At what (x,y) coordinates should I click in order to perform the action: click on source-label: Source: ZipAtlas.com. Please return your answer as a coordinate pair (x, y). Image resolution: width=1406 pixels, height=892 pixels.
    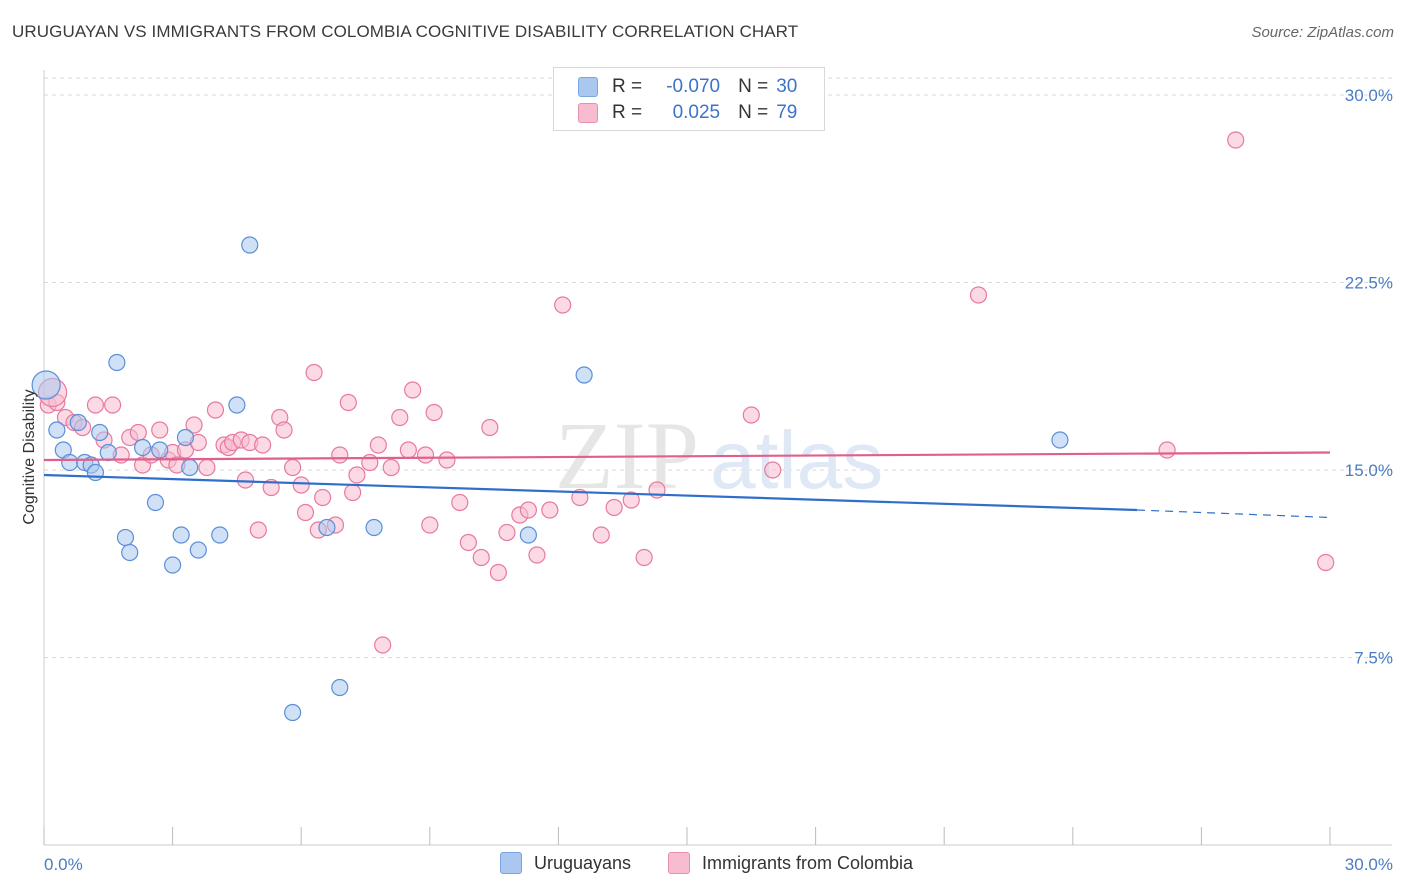
    Looking at the image, I should click on (1322, 32).